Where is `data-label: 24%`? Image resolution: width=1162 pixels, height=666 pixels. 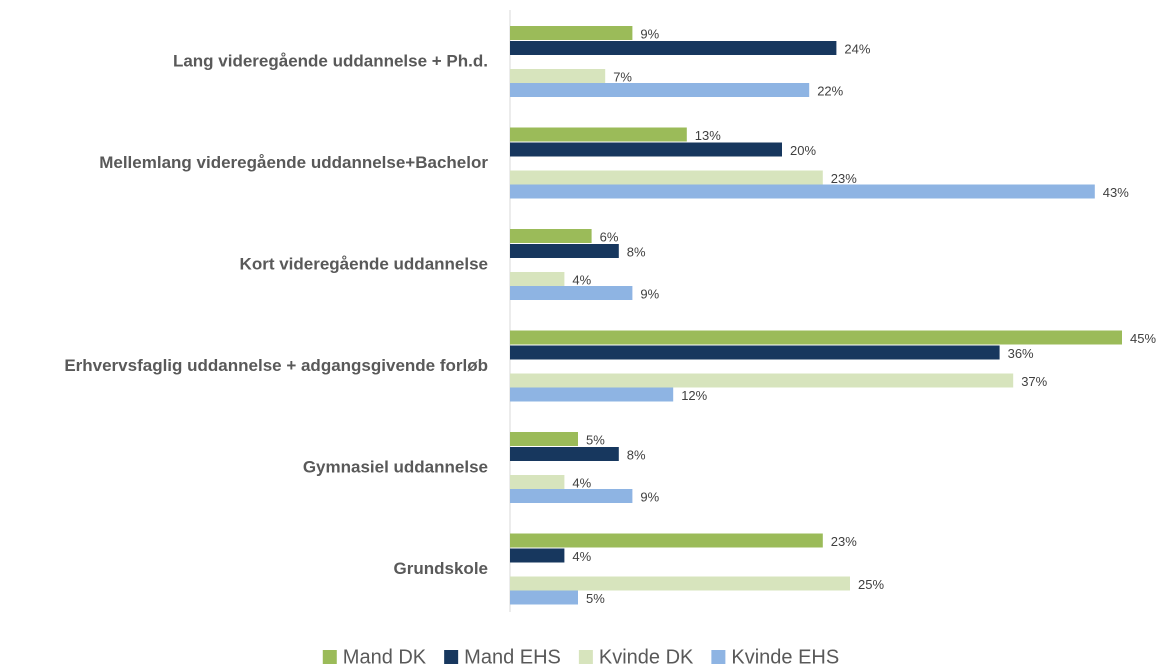
data-label: 24% is located at coordinates (857, 48).